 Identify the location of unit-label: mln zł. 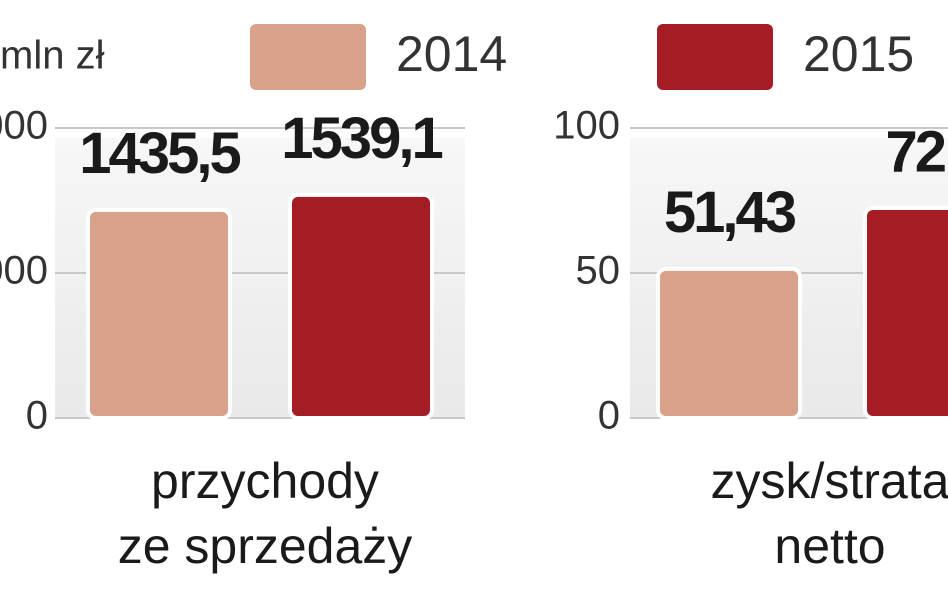
(52, 56).